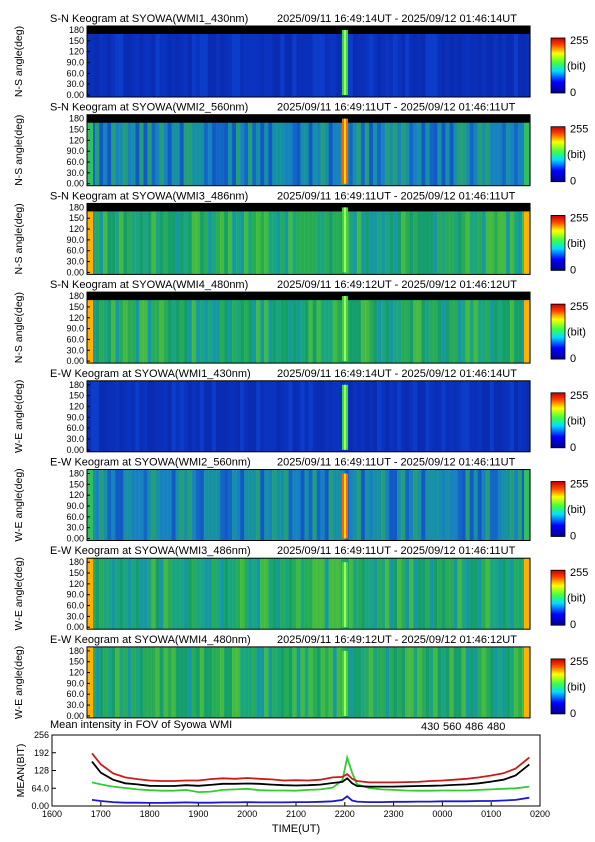  Describe the element at coordinates (90, 328) in the screenshot. I see `keogram-edge-left` at that location.